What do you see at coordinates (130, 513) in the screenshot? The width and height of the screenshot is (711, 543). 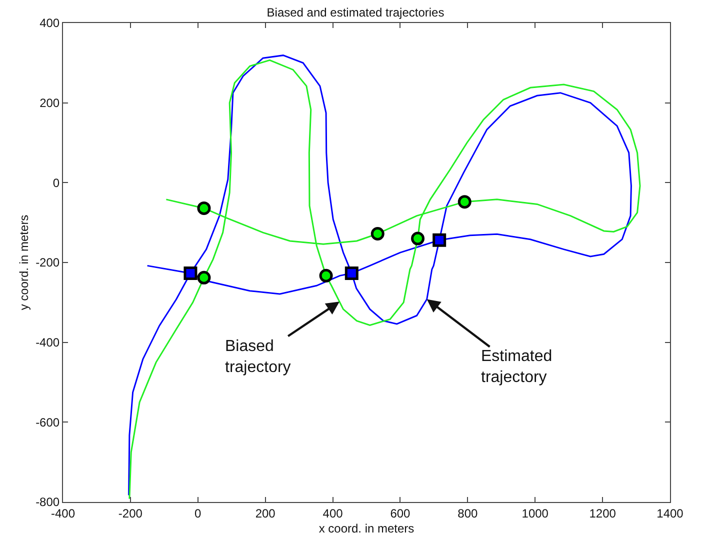 I see `x-tick-label: -200` at bounding box center [130, 513].